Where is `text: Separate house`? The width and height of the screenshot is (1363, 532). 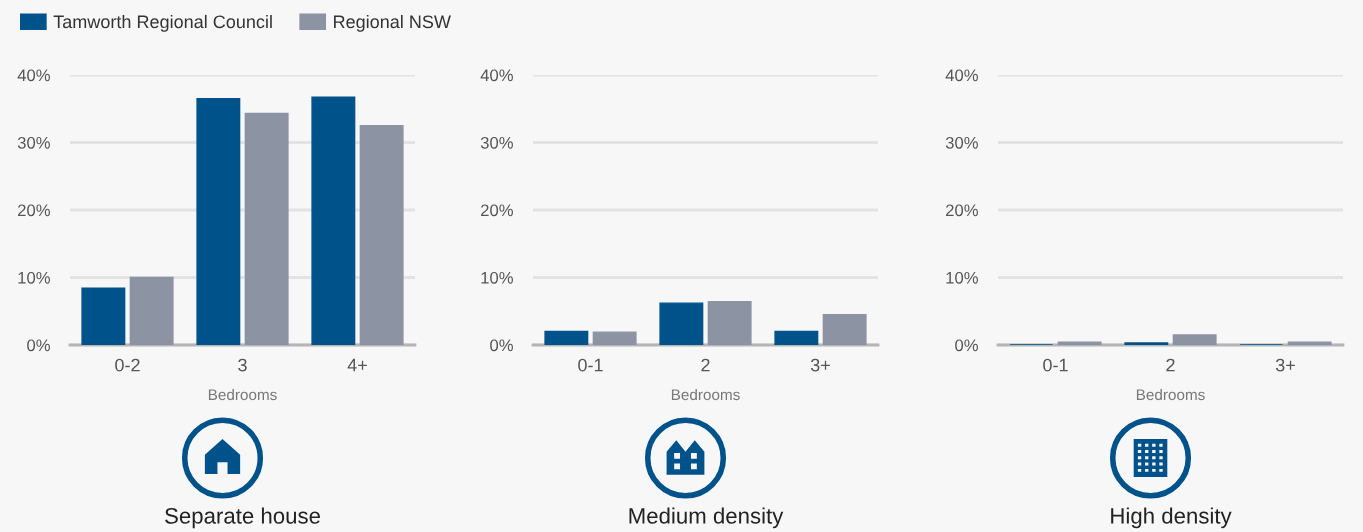
text: Separate house is located at coordinates (242, 518).